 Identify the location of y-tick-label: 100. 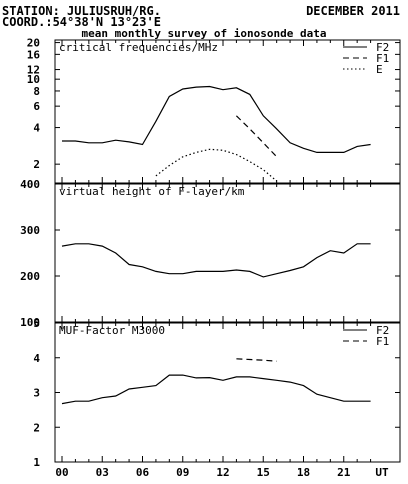
(30, 322).